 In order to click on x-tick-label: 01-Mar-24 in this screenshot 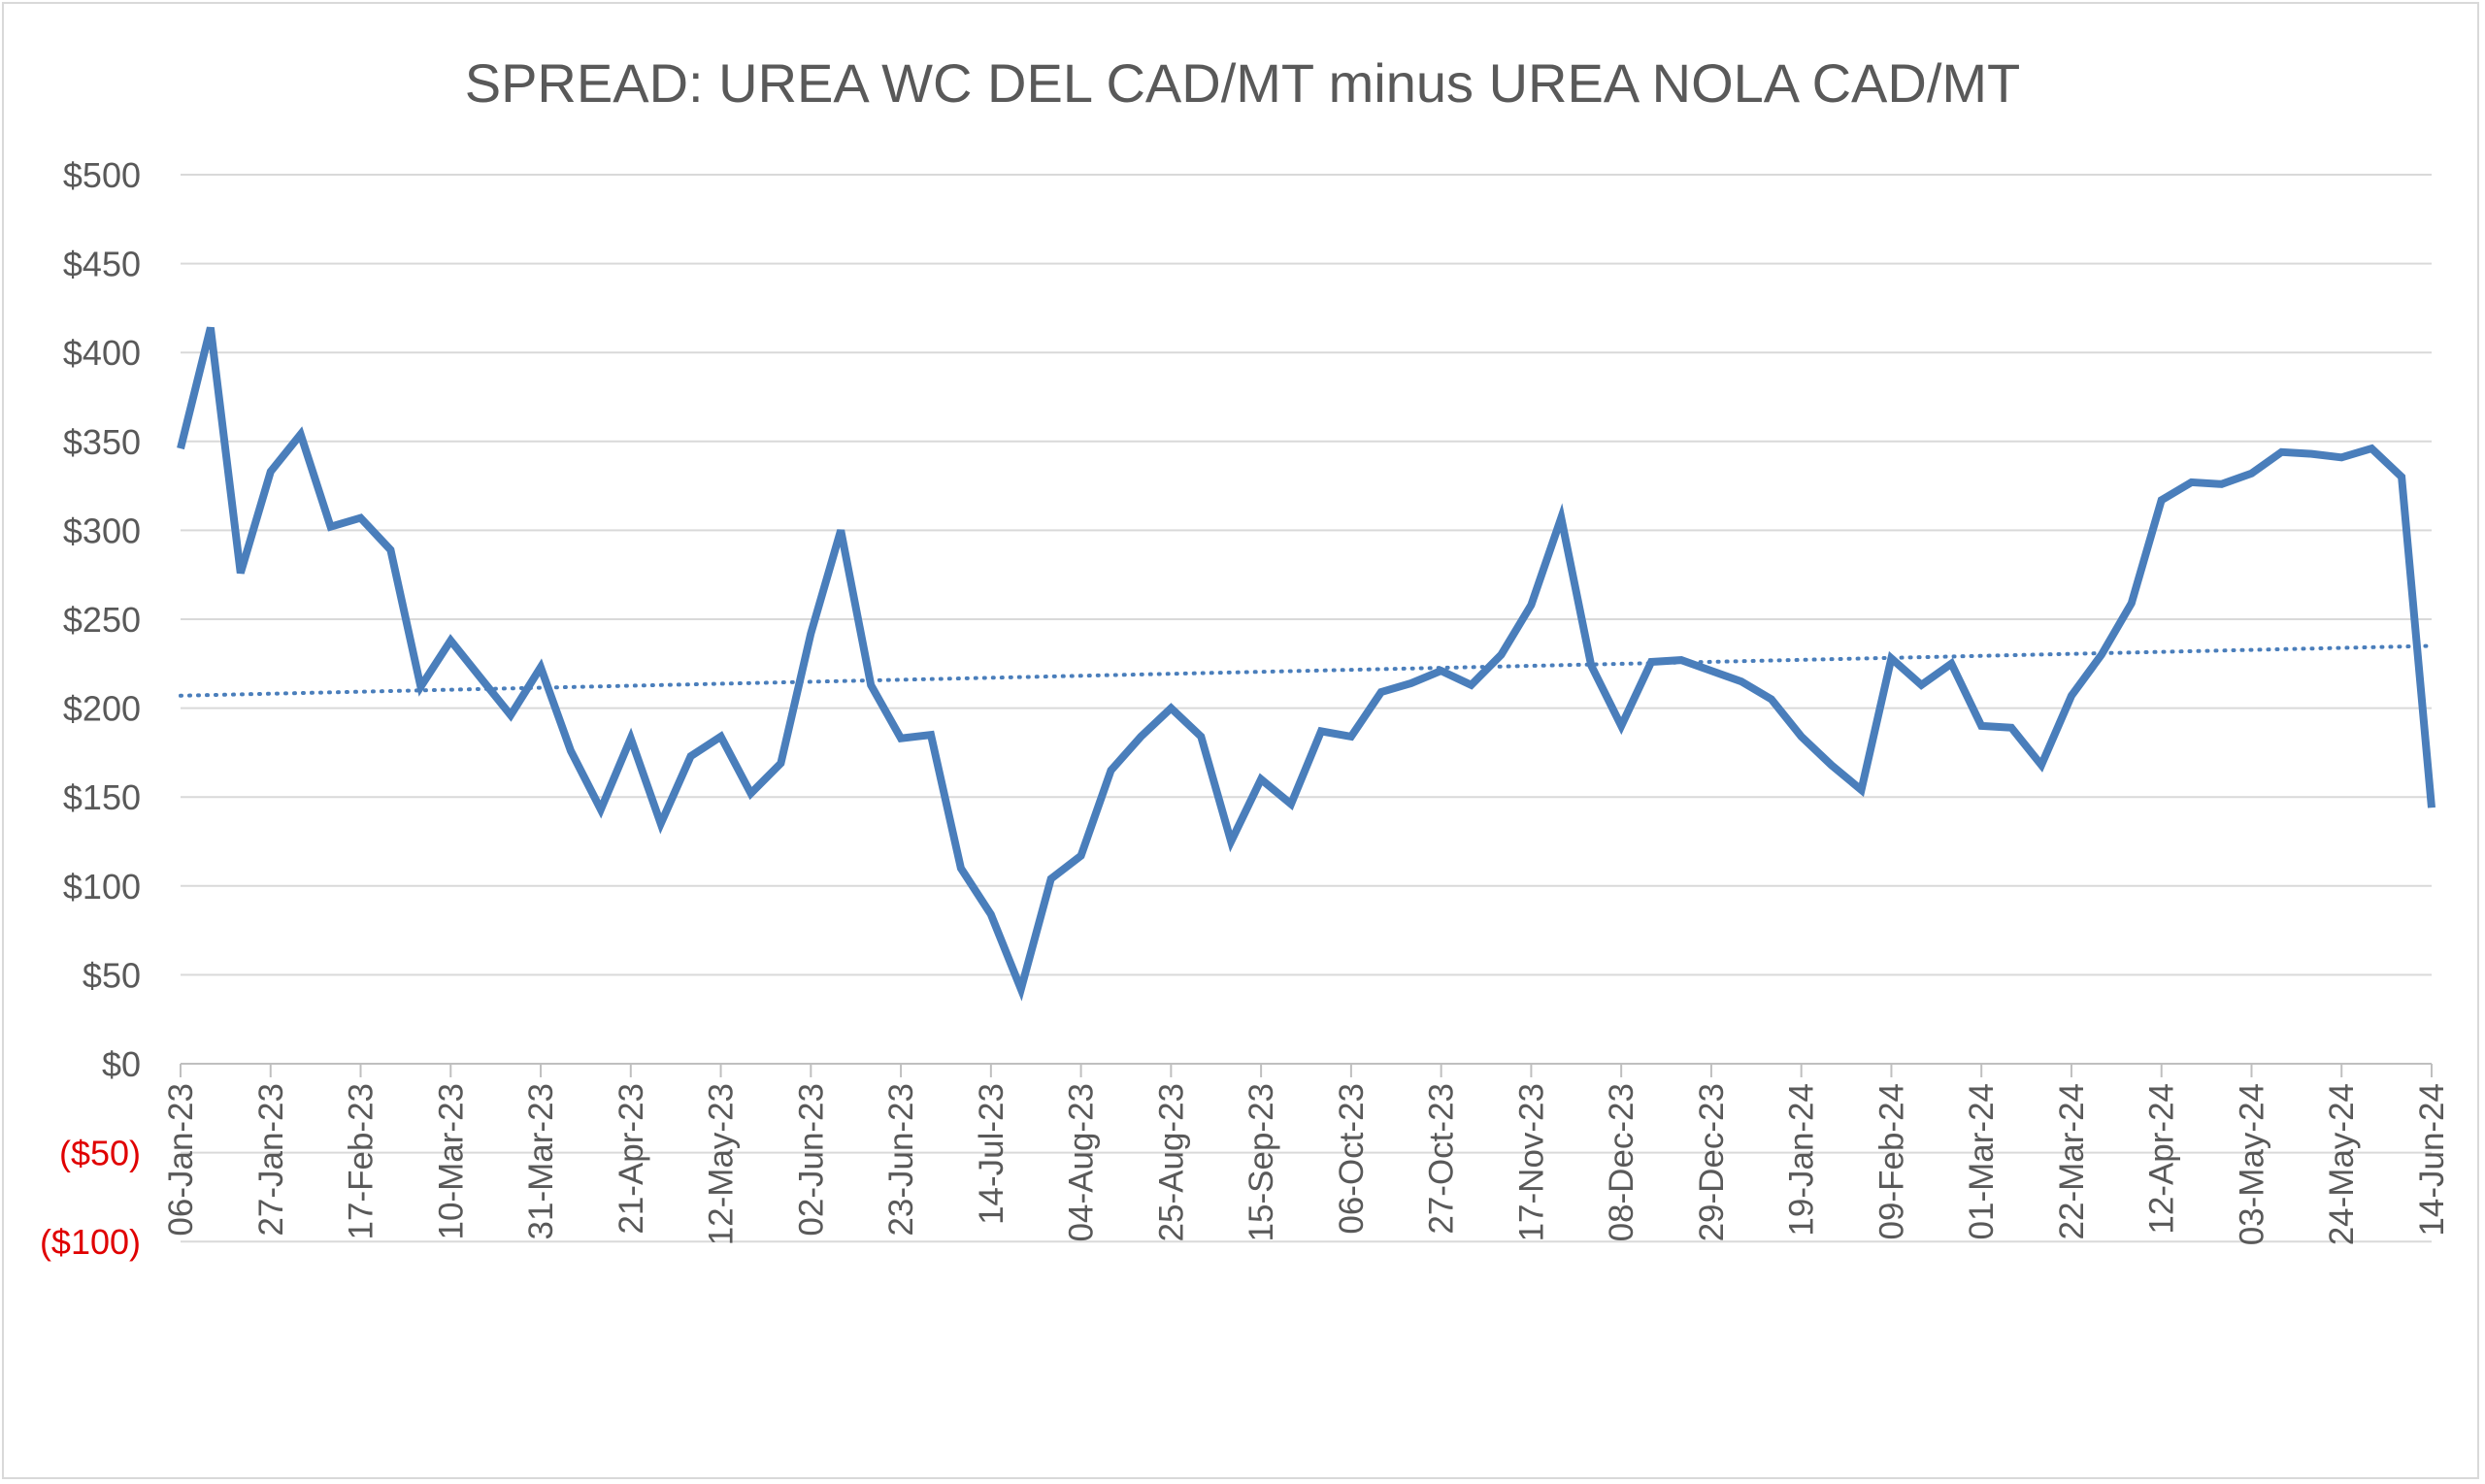, I will do `click(1982, 1161)`.